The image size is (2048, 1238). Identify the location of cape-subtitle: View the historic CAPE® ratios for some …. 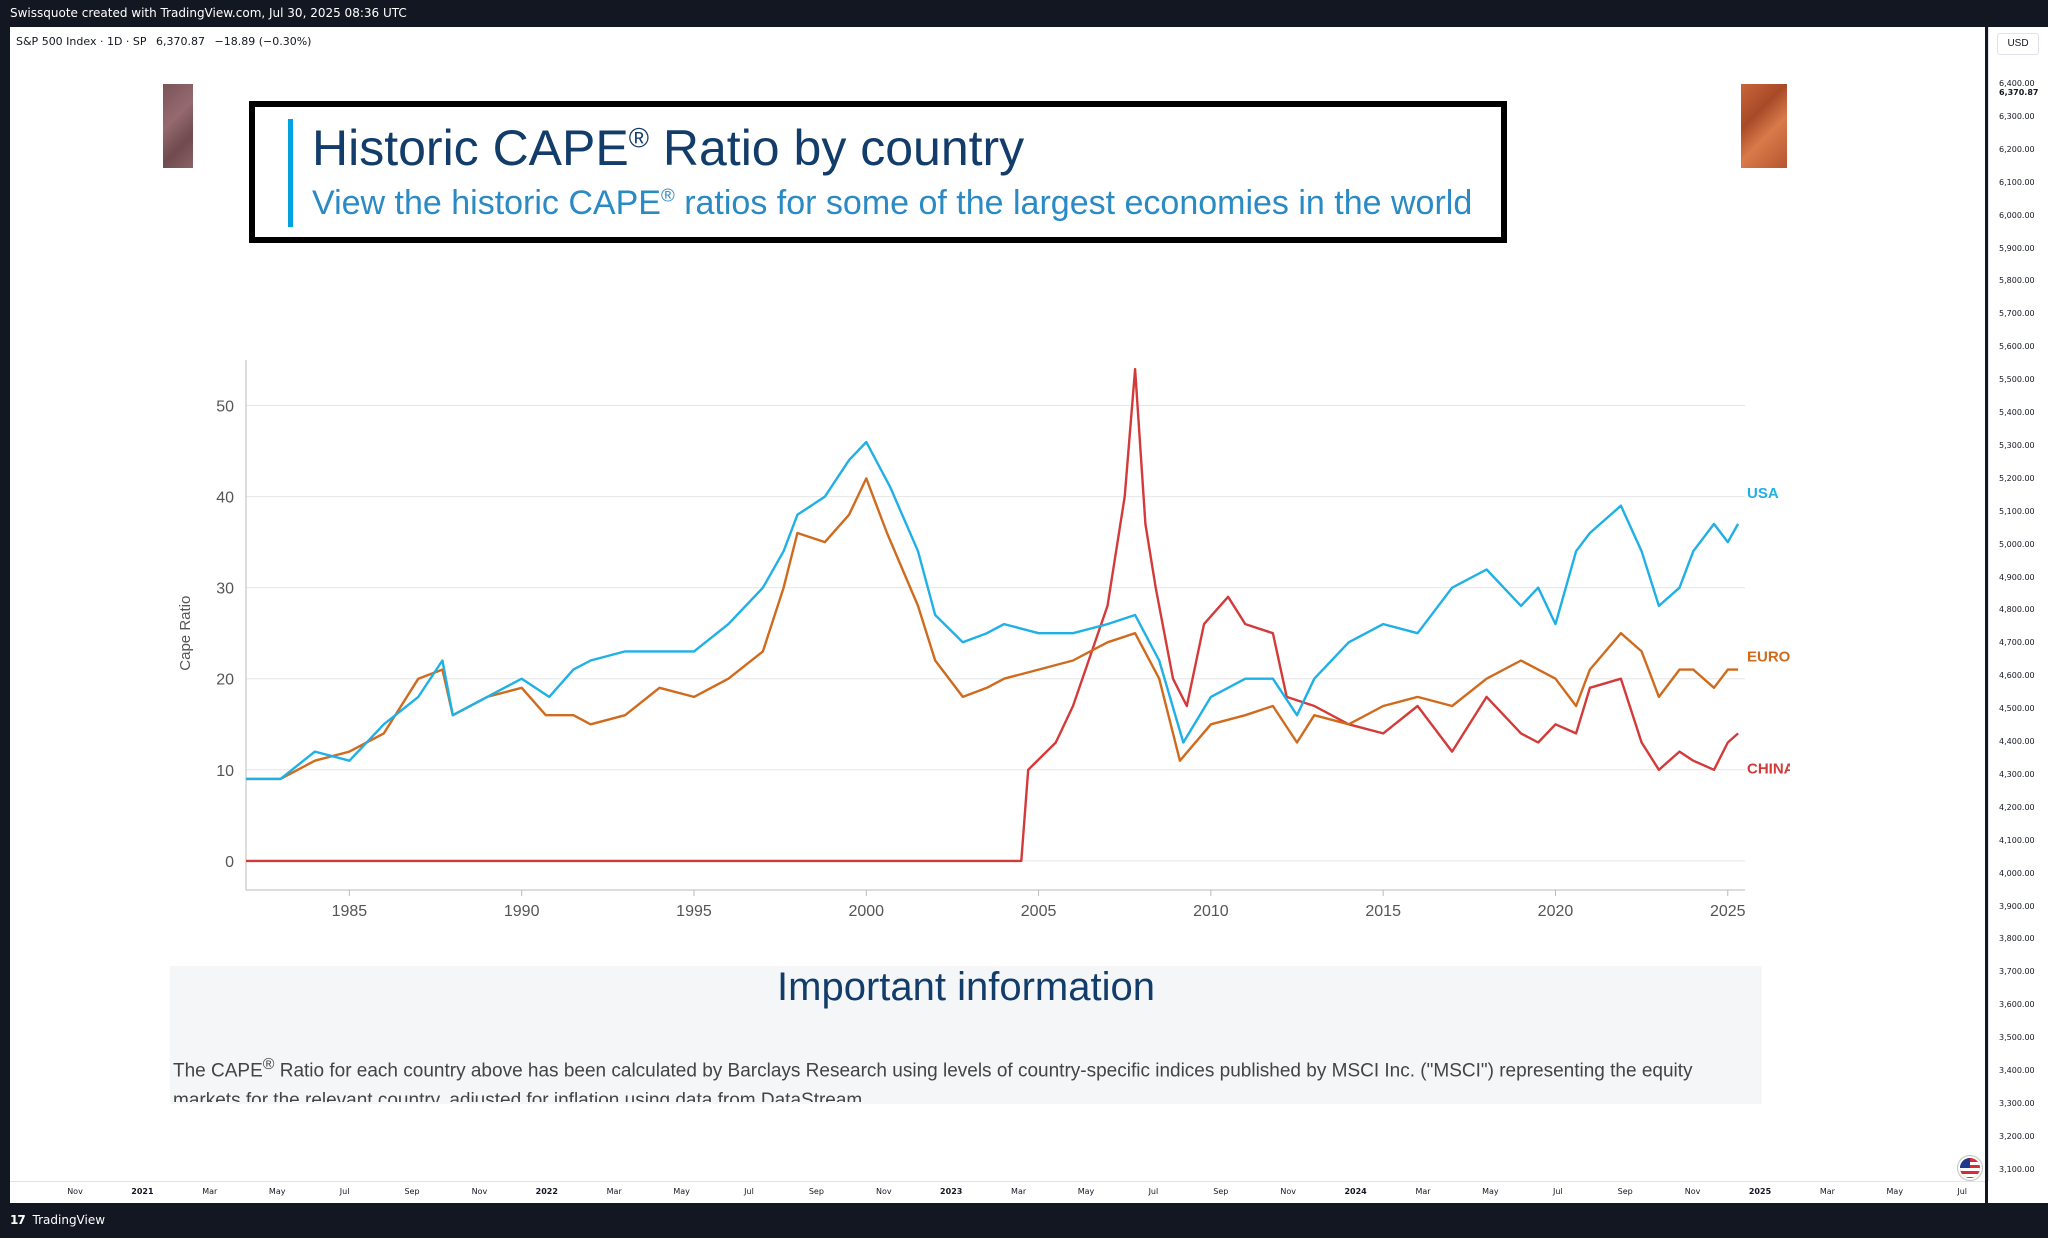
(892, 203).